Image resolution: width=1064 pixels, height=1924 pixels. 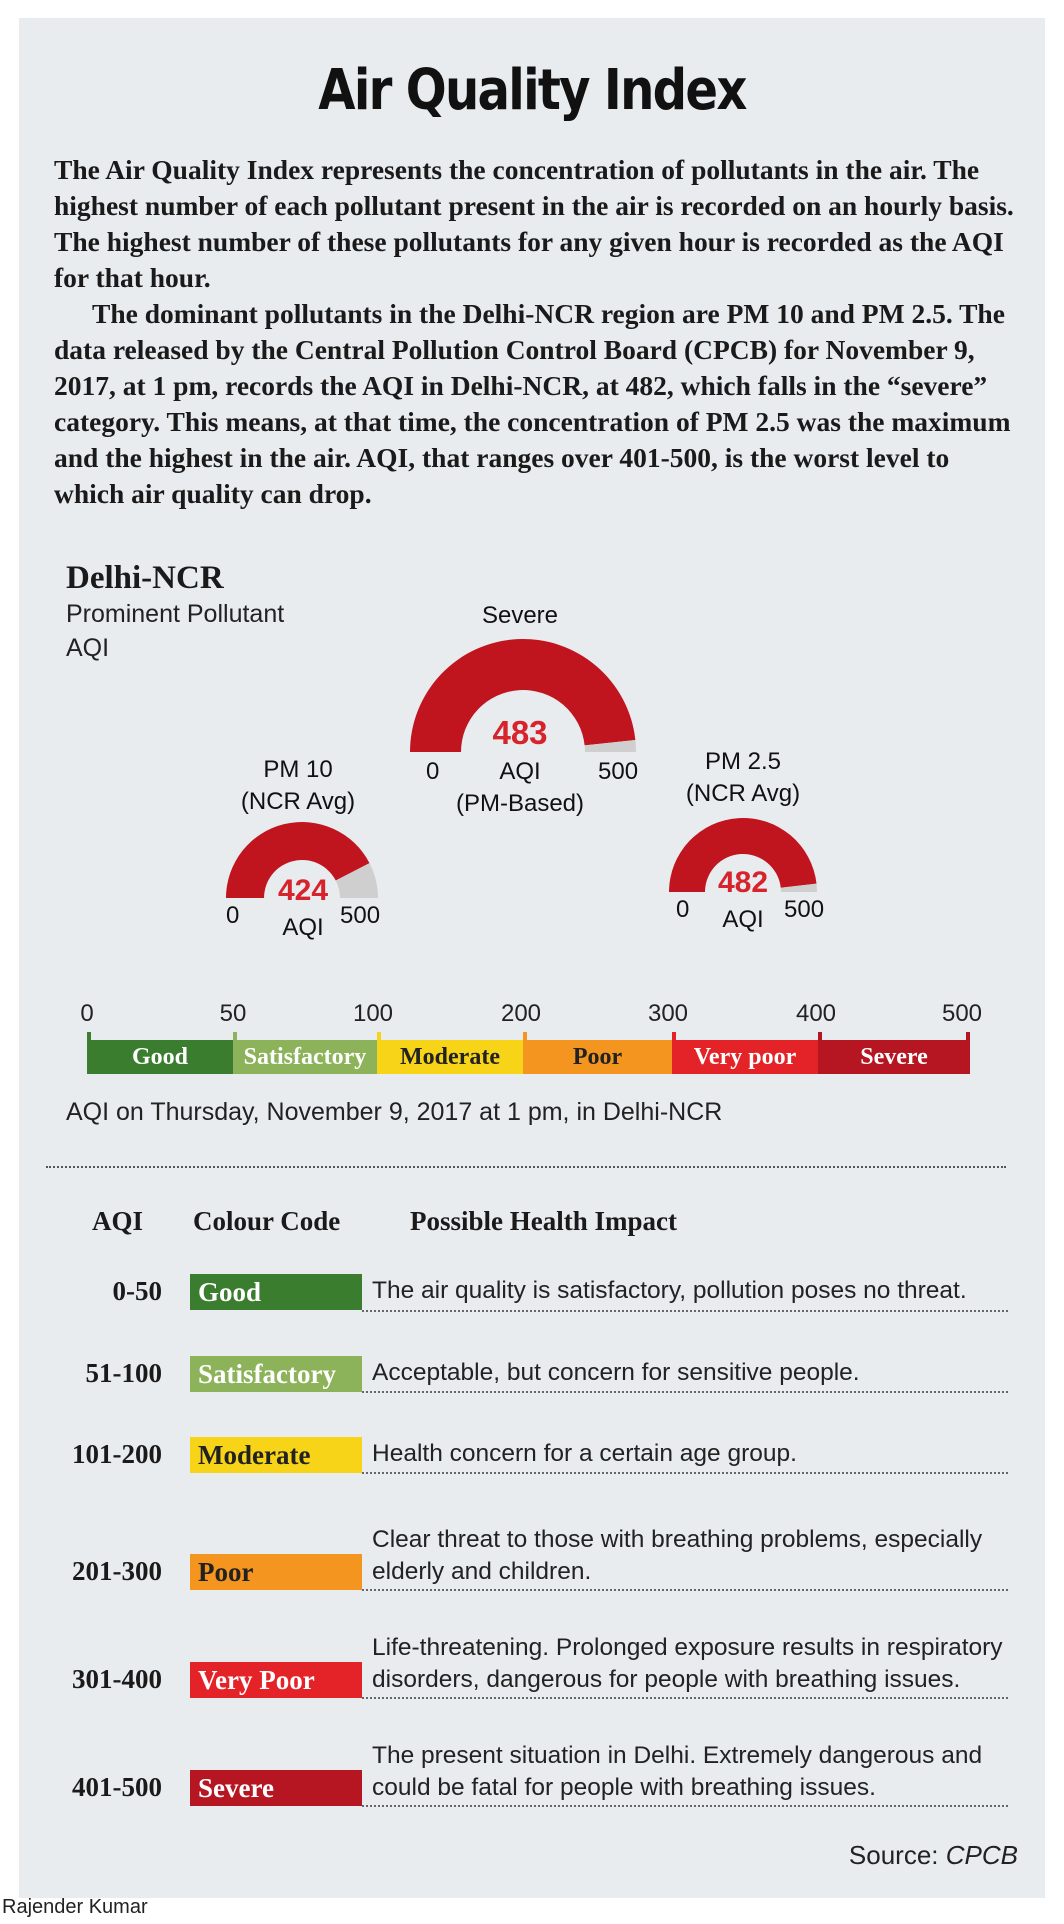 I want to click on scale-tick-label: 0, so click(x=87, y=1013).